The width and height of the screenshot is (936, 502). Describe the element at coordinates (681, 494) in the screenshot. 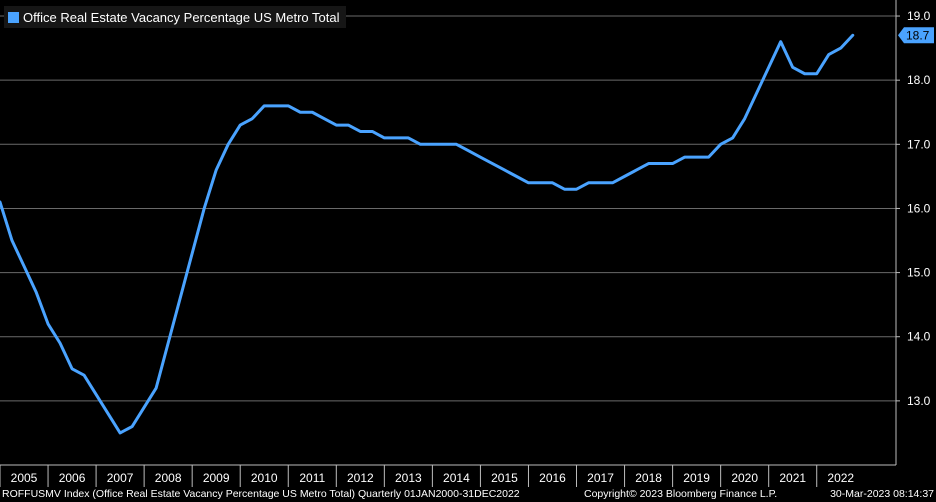

I see `footer-copyright: Copyright© 2023 Bloomberg Finance L.P.` at that location.